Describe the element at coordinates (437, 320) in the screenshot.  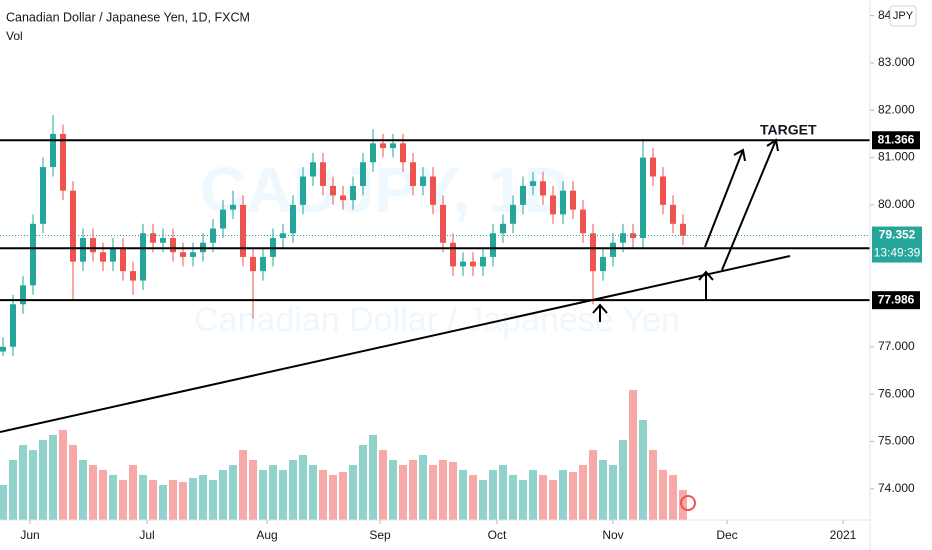
I see `watermark-subtitle: Canadian Dollar / Japanese Yen` at that location.